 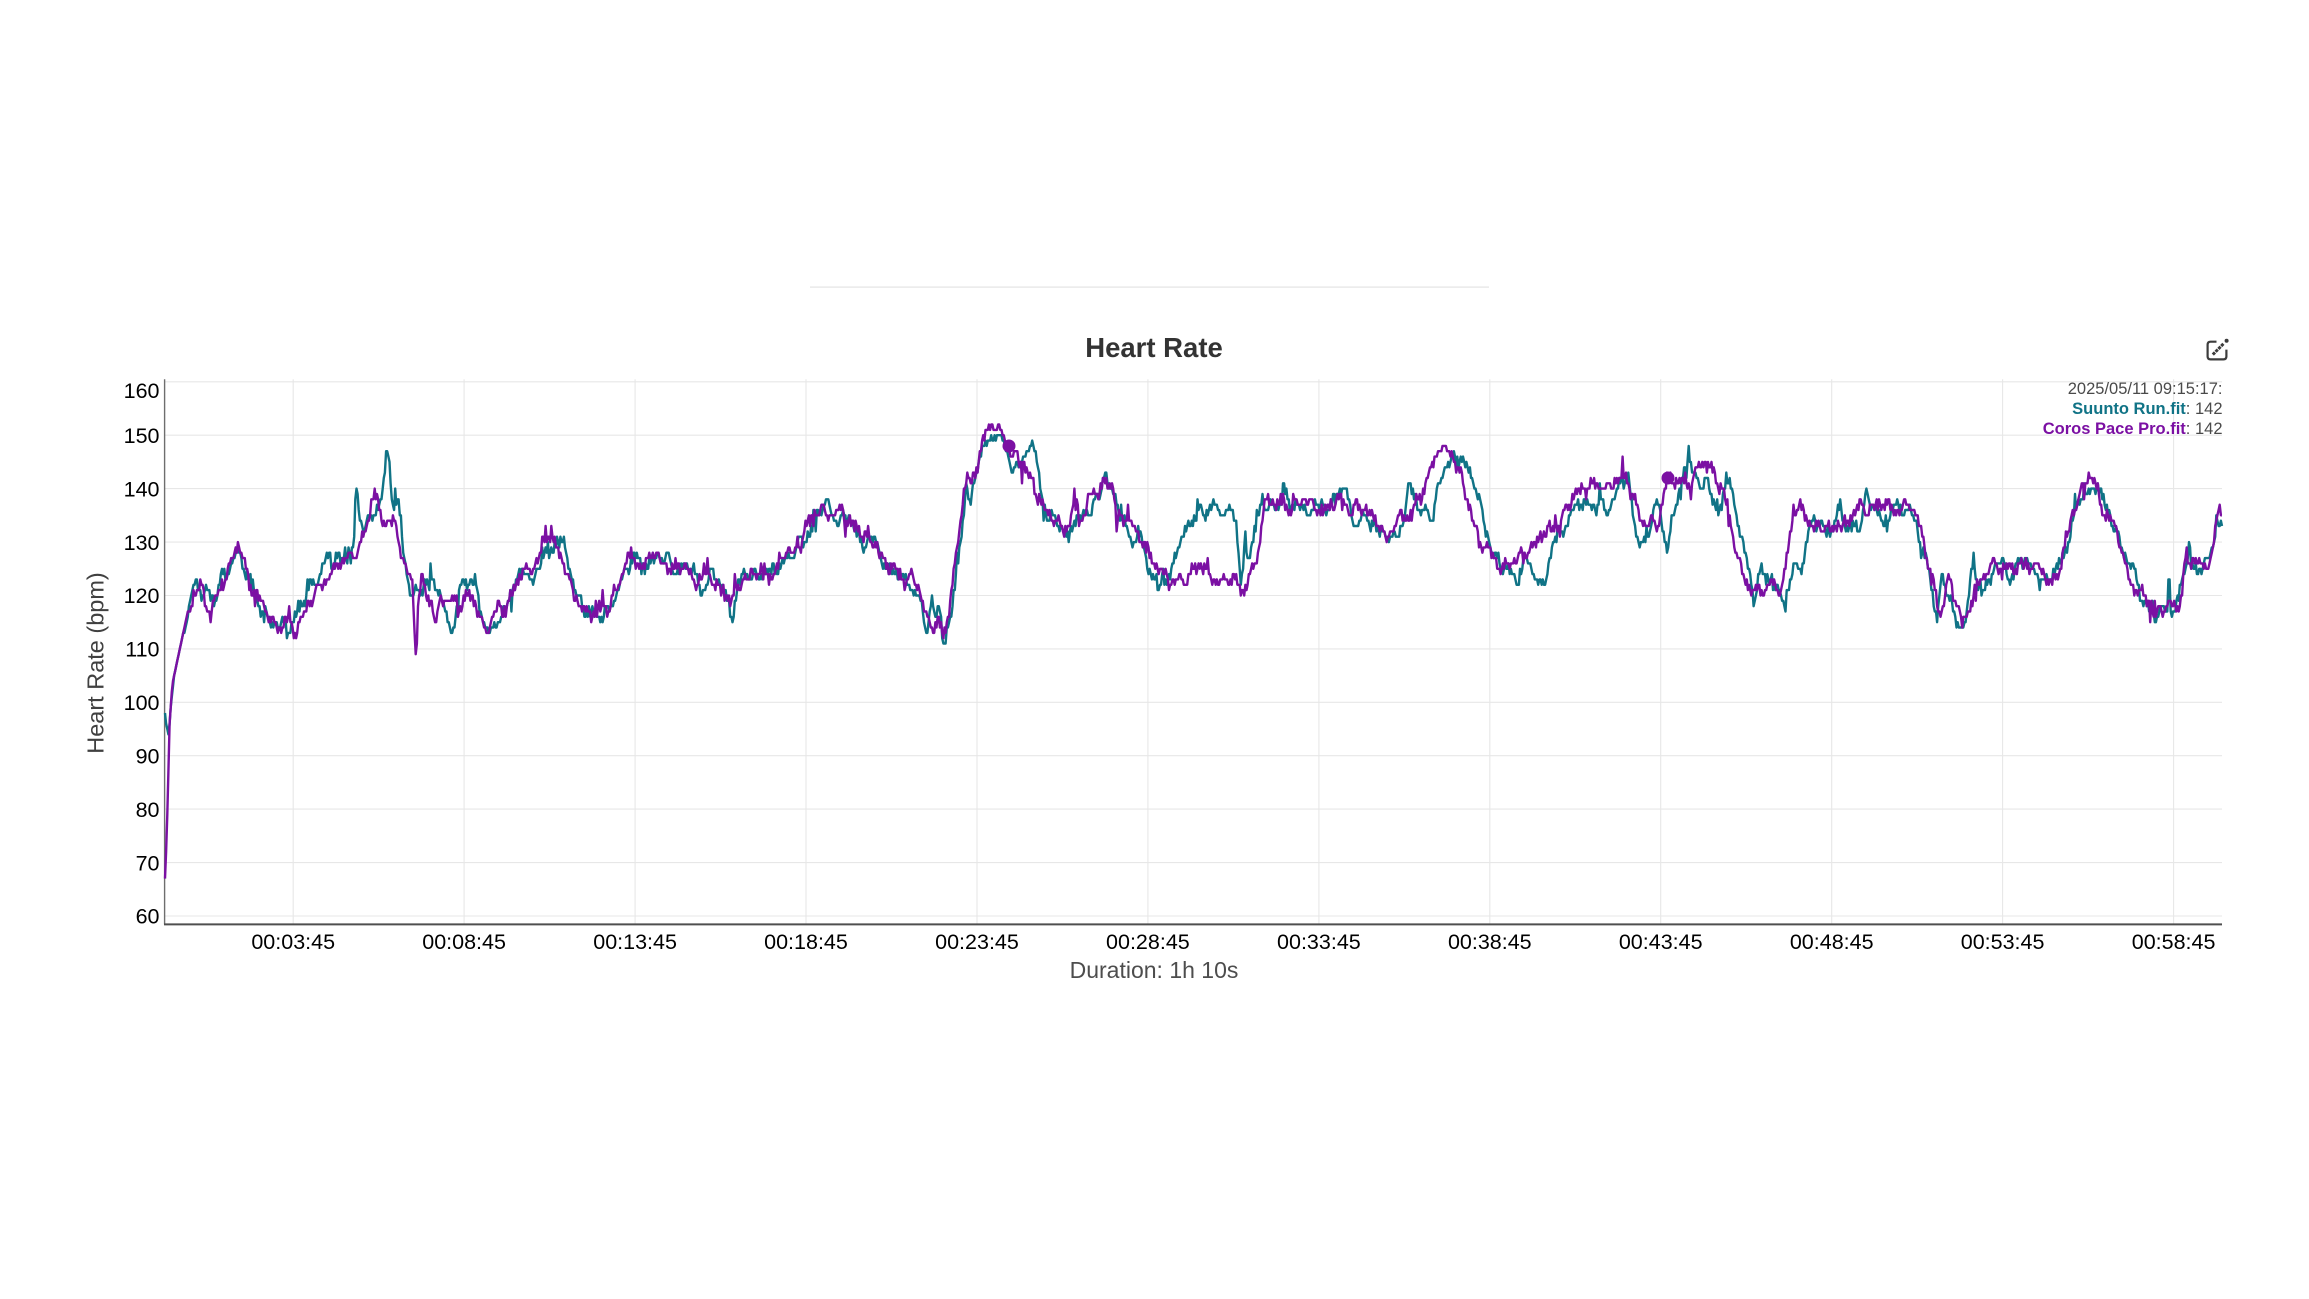 I want to click on svg-text: 150, so click(x=142, y=436).